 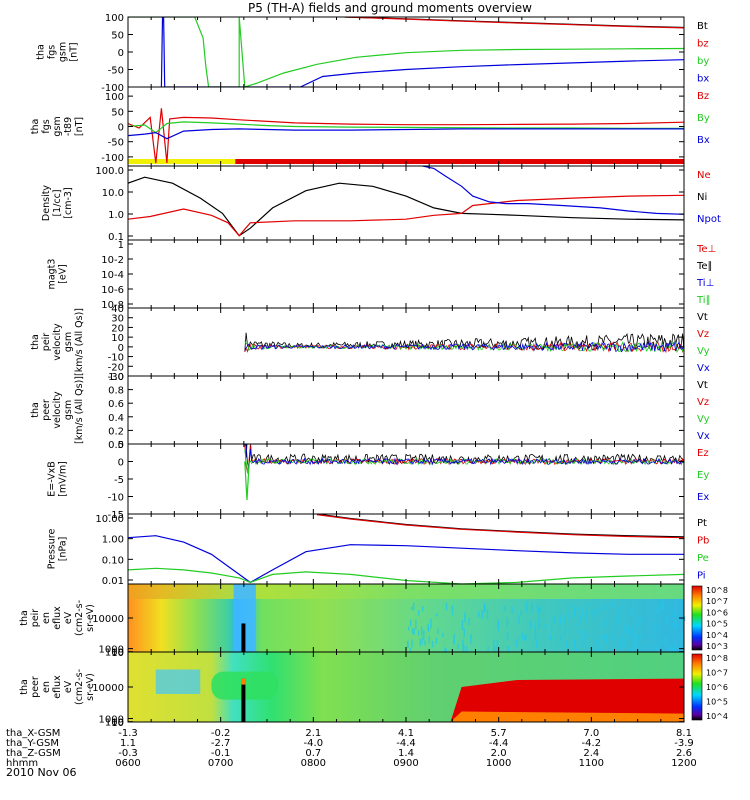 I want to click on colorbar-tick-label: 10^7, so click(x=717, y=601).